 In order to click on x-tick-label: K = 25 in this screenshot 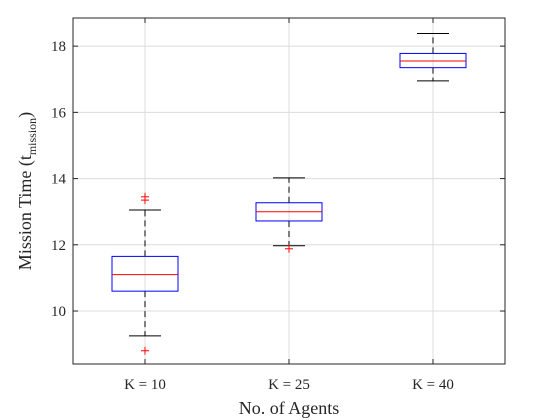, I will do `click(289, 385)`.